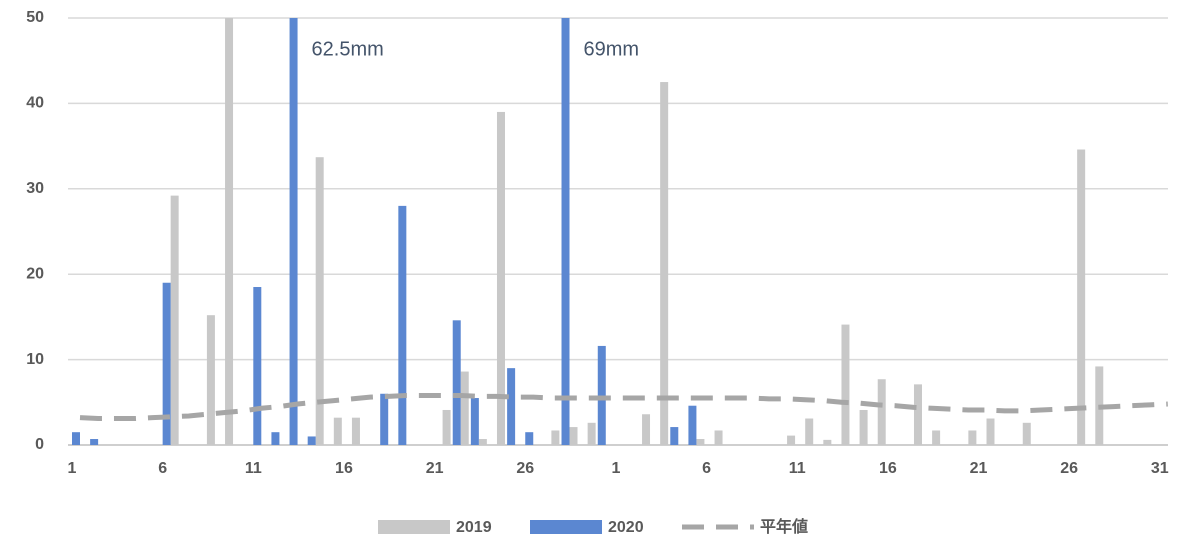 This screenshot has height=545, width=1178. What do you see at coordinates (39, 444) in the screenshot?
I see `y-tick-label: 0` at bounding box center [39, 444].